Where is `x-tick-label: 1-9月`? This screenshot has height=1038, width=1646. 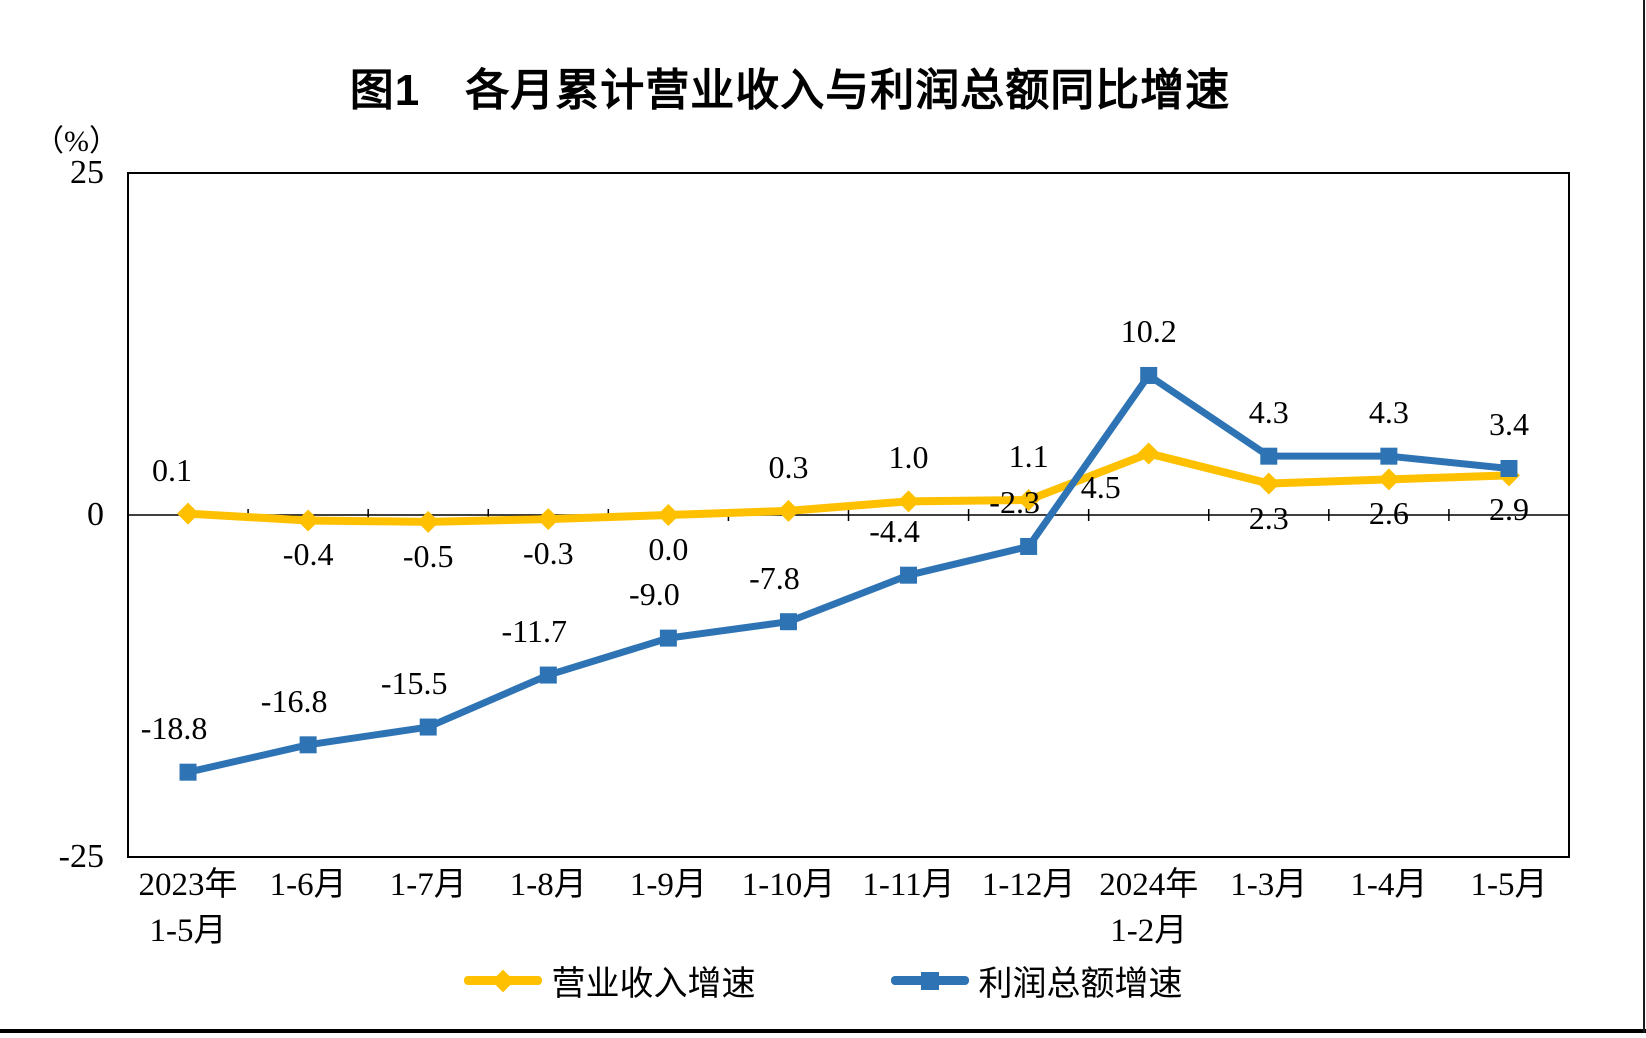 x-tick-label: 1-9月 is located at coordinates (668, 885).